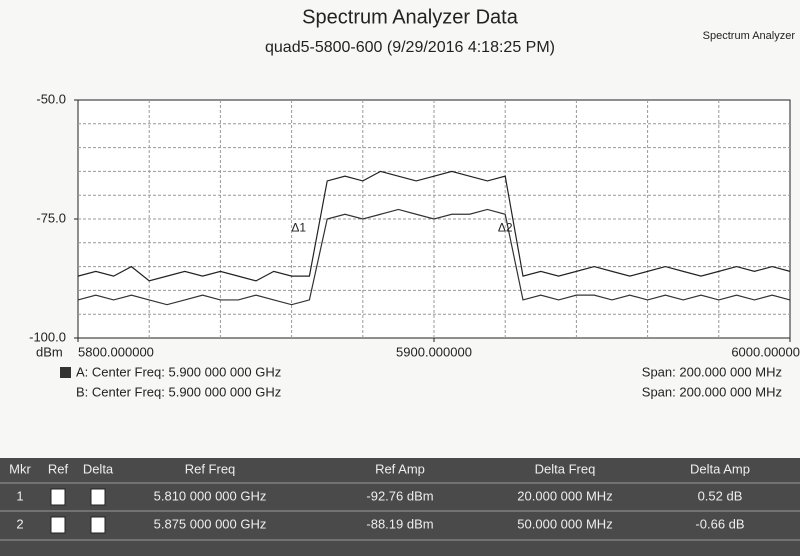 Image resolution: width=800 pixels, height=556 pixels. What do you see at coordinates (51, 98) in the screenshot?
I see `y-tick-label: -50.0` at bounding box center [51, 98].